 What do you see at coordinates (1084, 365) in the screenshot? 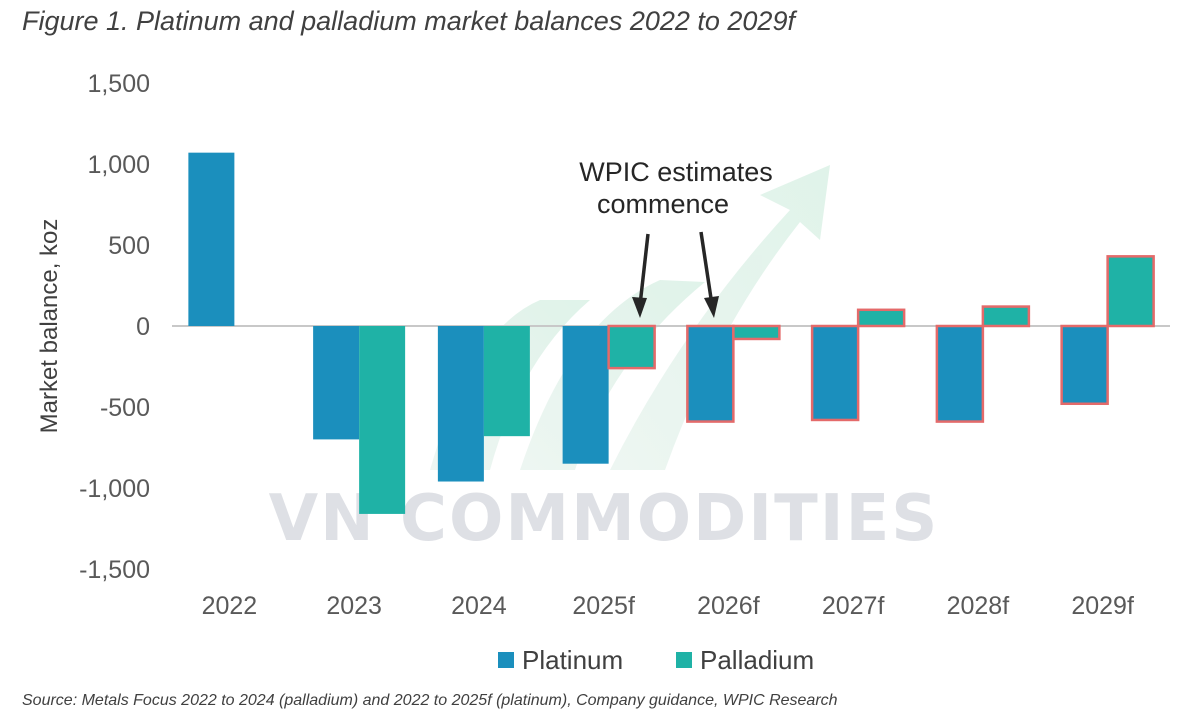
I see `platinum-bar-2029f` at bounding box center [1084, 365].